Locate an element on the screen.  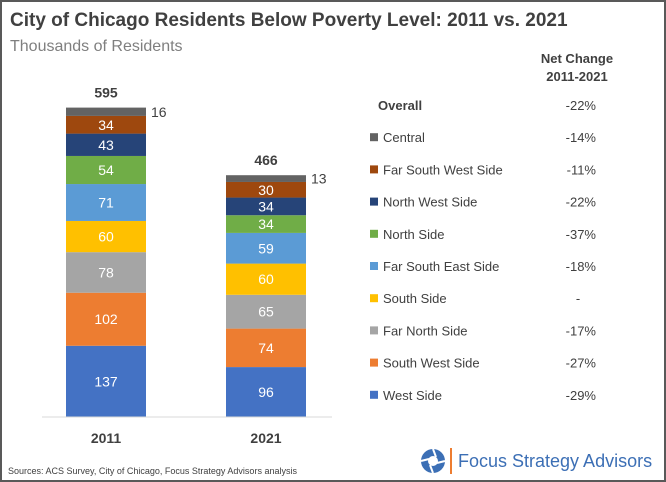
net-change-value: -27% is located at coordinates (581, 363).